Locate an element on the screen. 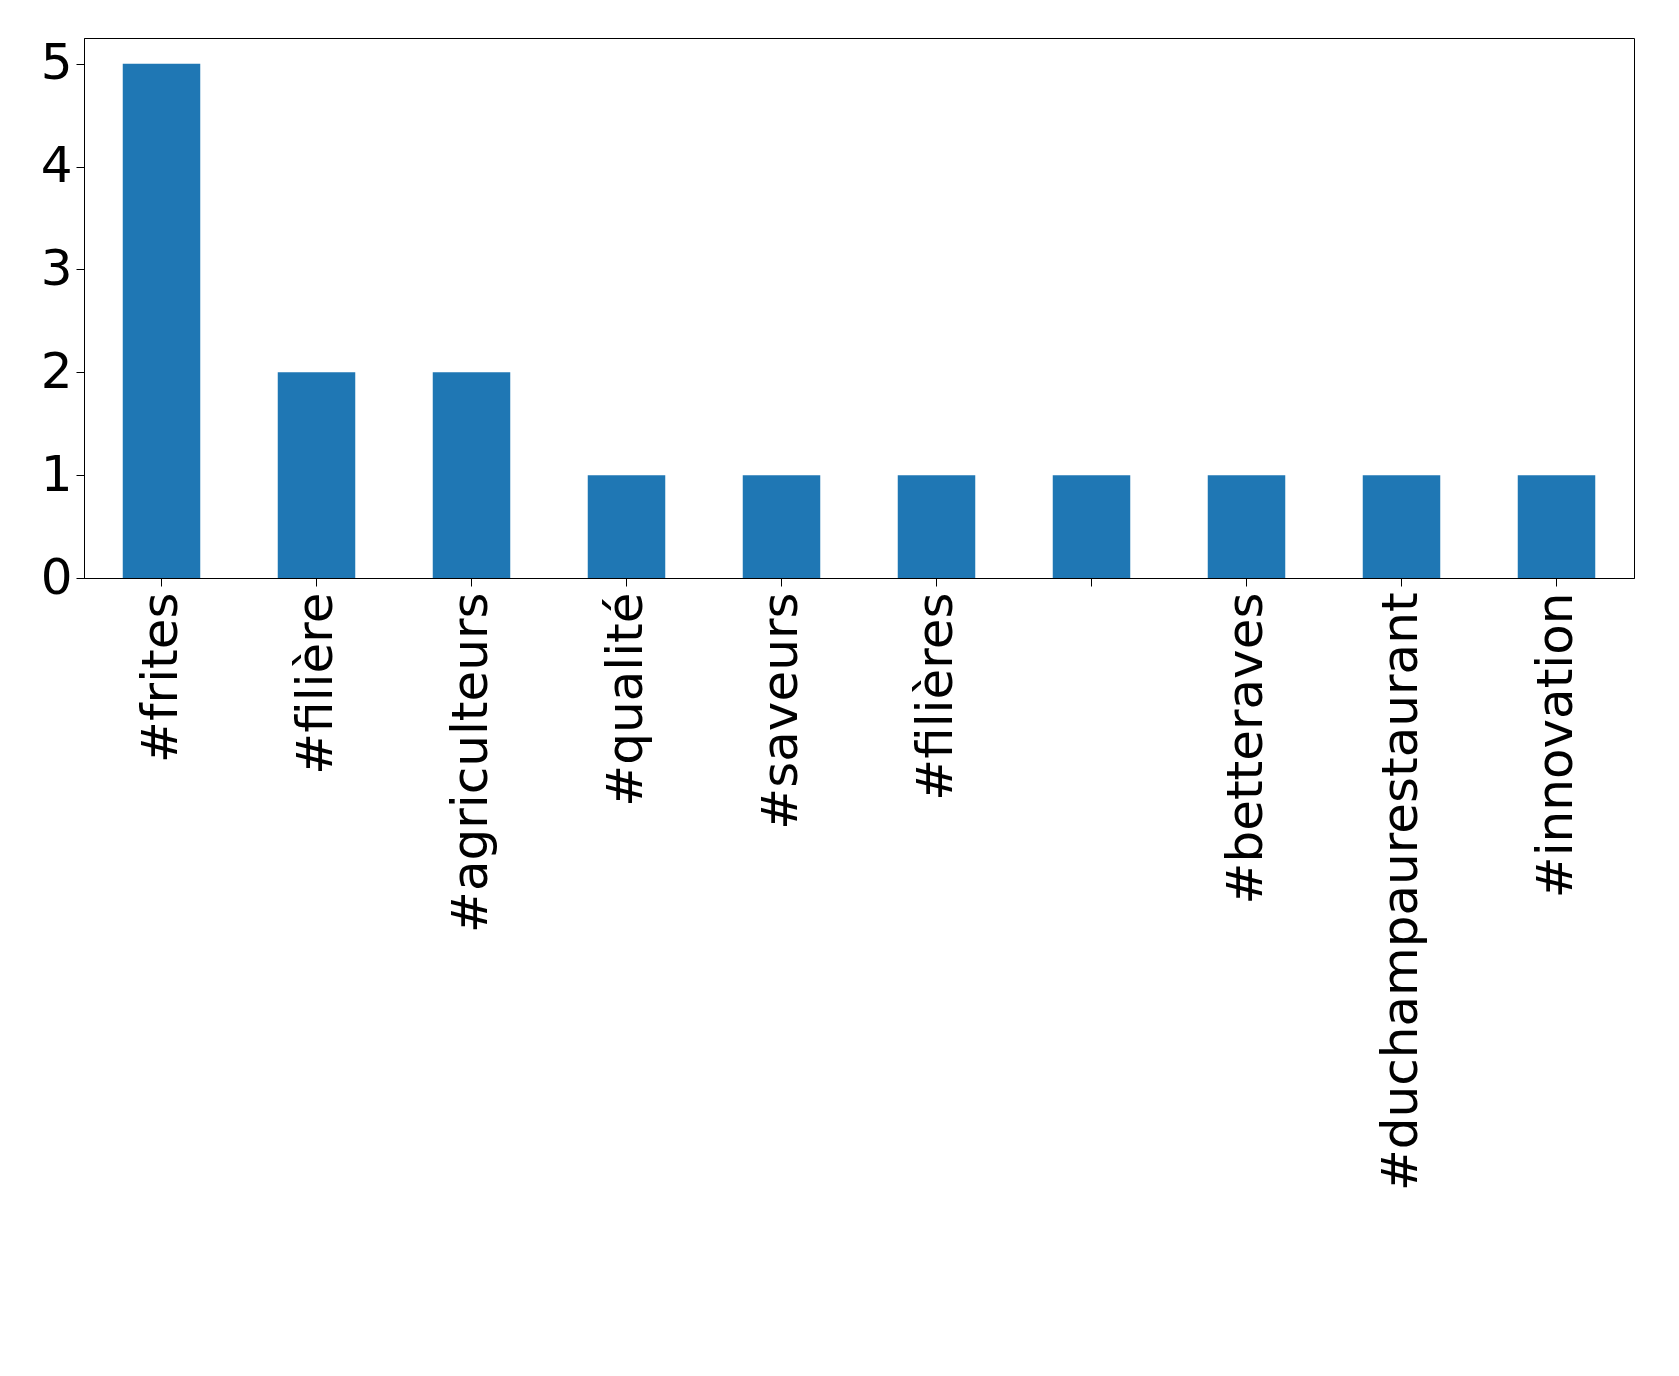 The image size is (1679, 1376). x-tick-label: #frites is located at coordinates (159, 677).